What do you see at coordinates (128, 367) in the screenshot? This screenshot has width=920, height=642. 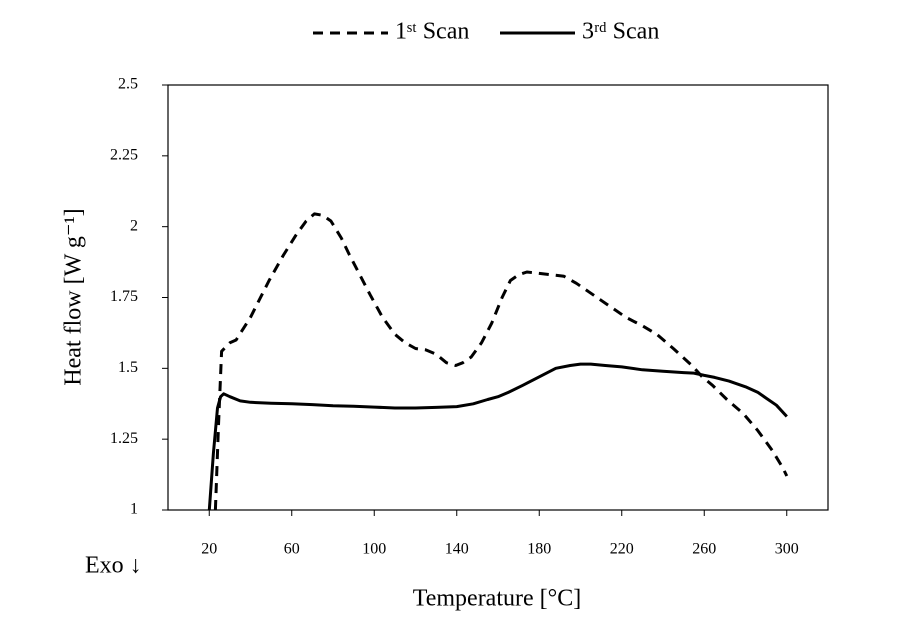 I see `y-tick-label: 1.5` at bounding box center [128, 367].